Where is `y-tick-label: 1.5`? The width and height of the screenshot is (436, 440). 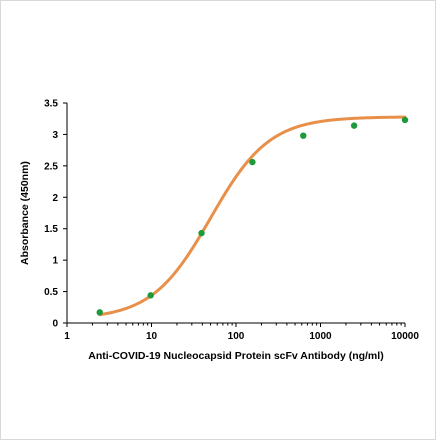
y-tick-label: 1.5 is located at coordinates (51, 229).